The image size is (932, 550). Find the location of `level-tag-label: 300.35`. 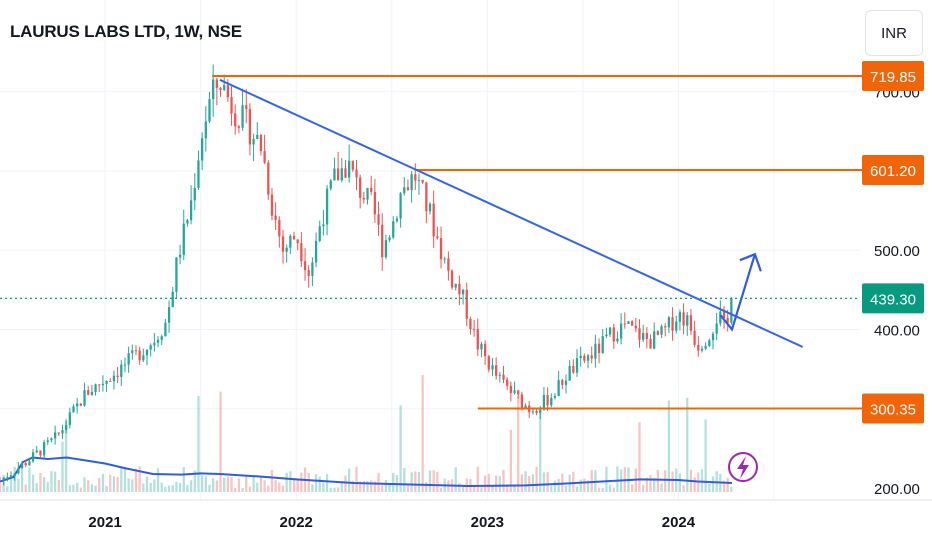

level-tag-label: 300.35 is located at coordinates (893, 409).